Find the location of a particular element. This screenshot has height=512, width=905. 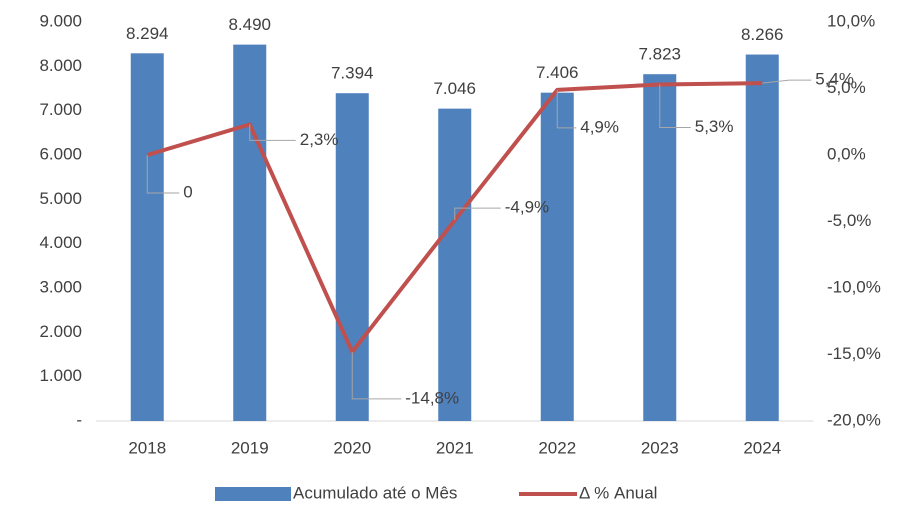

y2-tick-label: -20,0% is located at coordinates (854, 419).